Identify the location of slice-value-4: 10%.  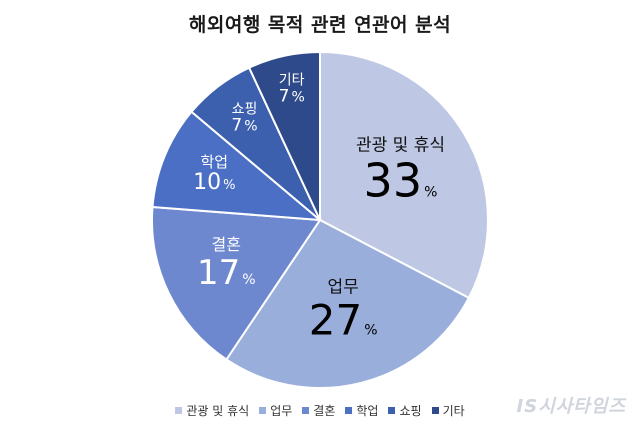
(214, 182).